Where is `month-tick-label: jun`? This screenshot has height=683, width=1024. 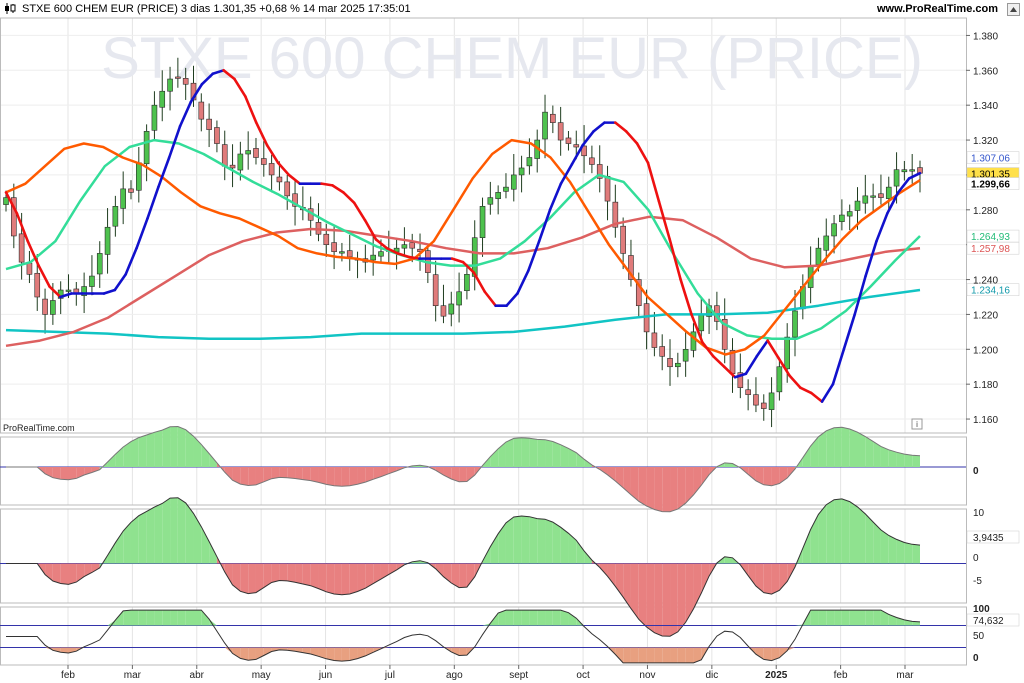 month-tick-label: jun is located at coordinates (325, 675).